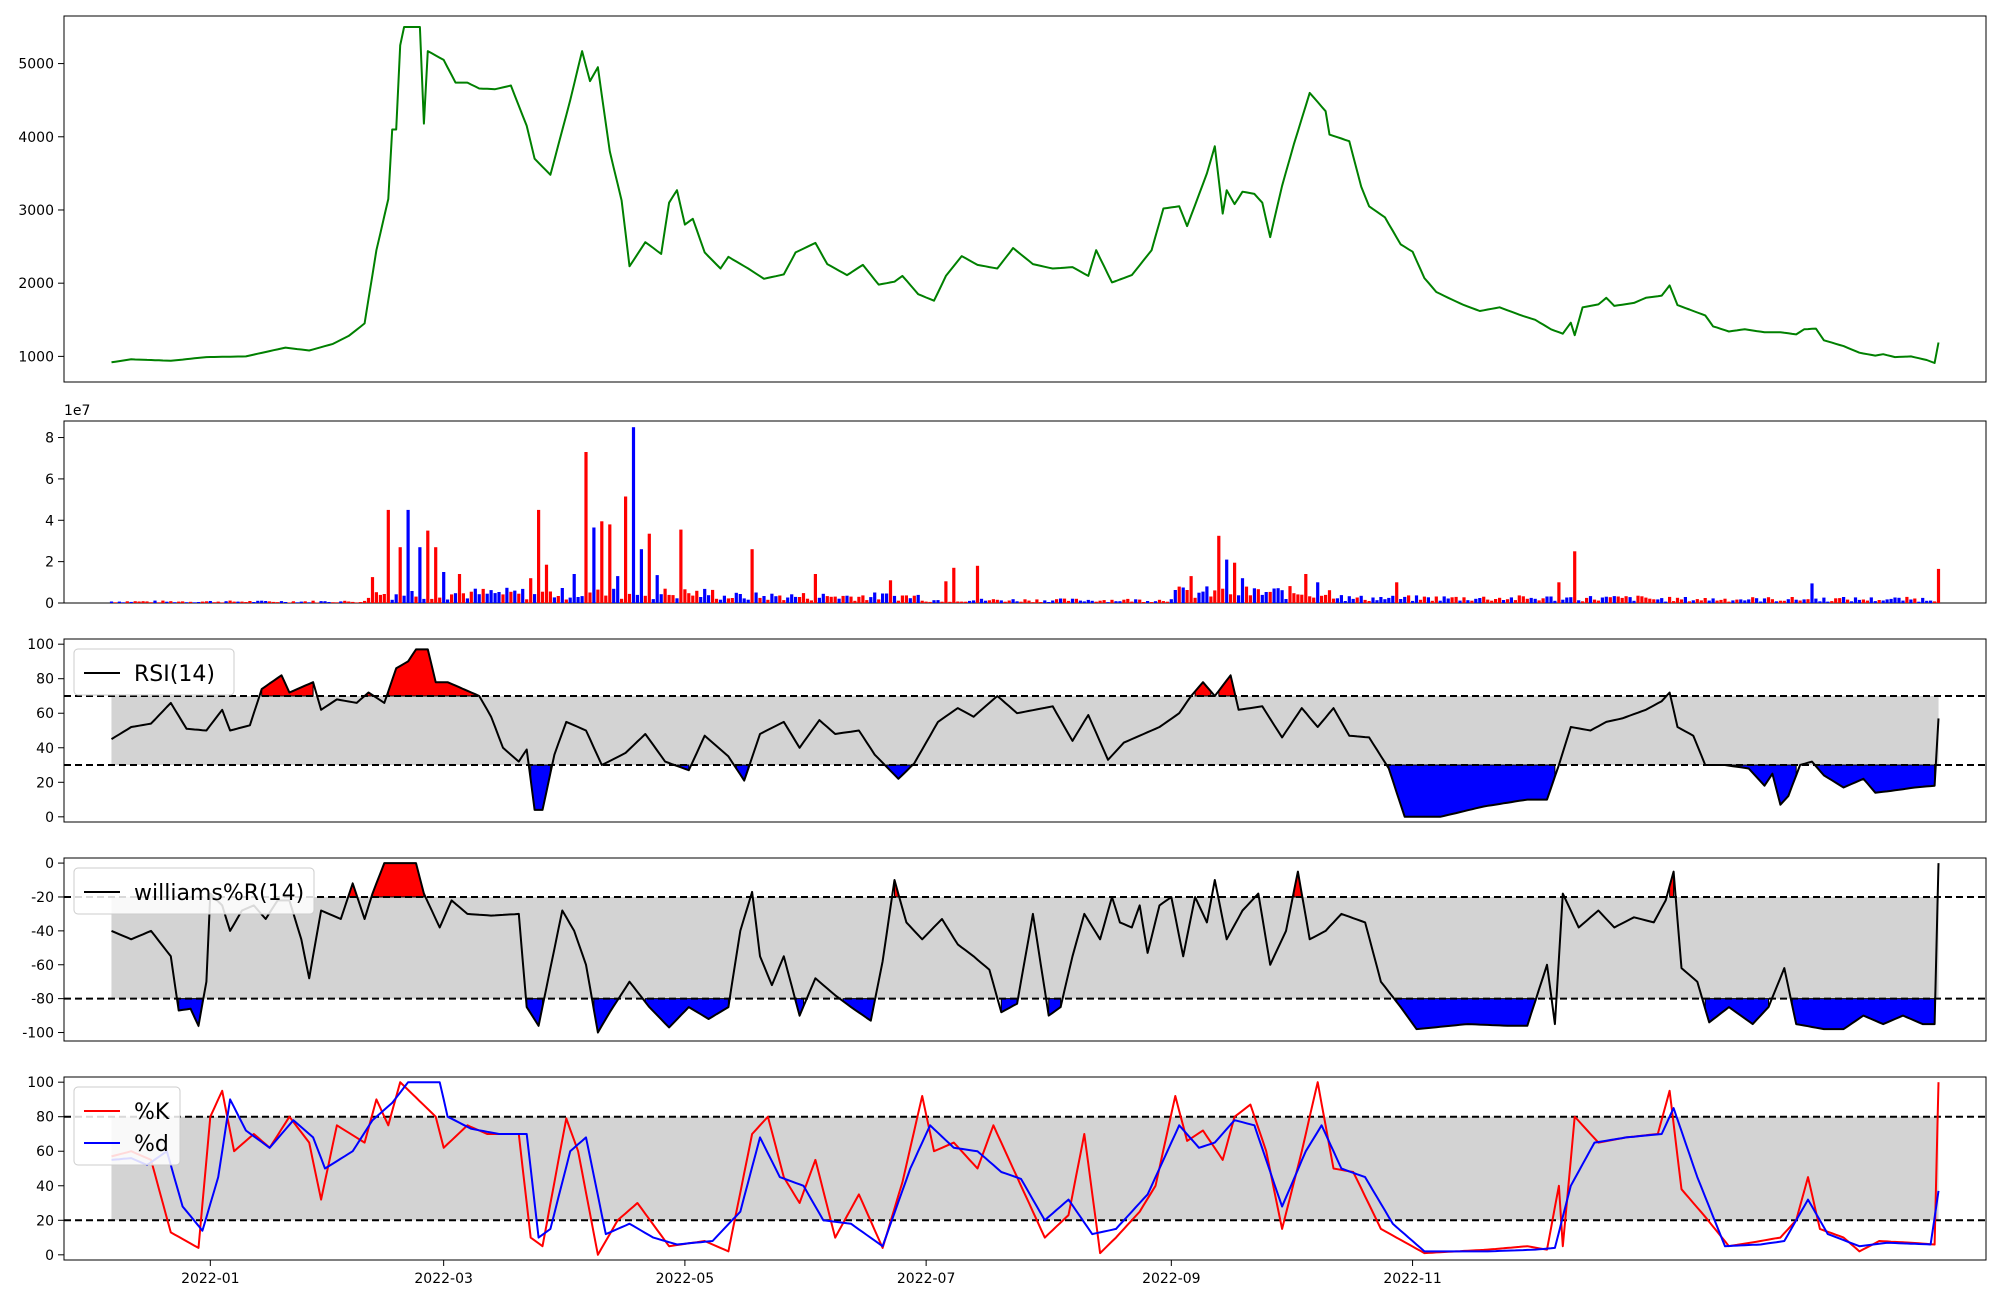 This screenshot has height=1300, width=2000. Describe the element at coordinates (685, 1279) in the screenshot. I see `x-tick-label: 2022-05` at that location.